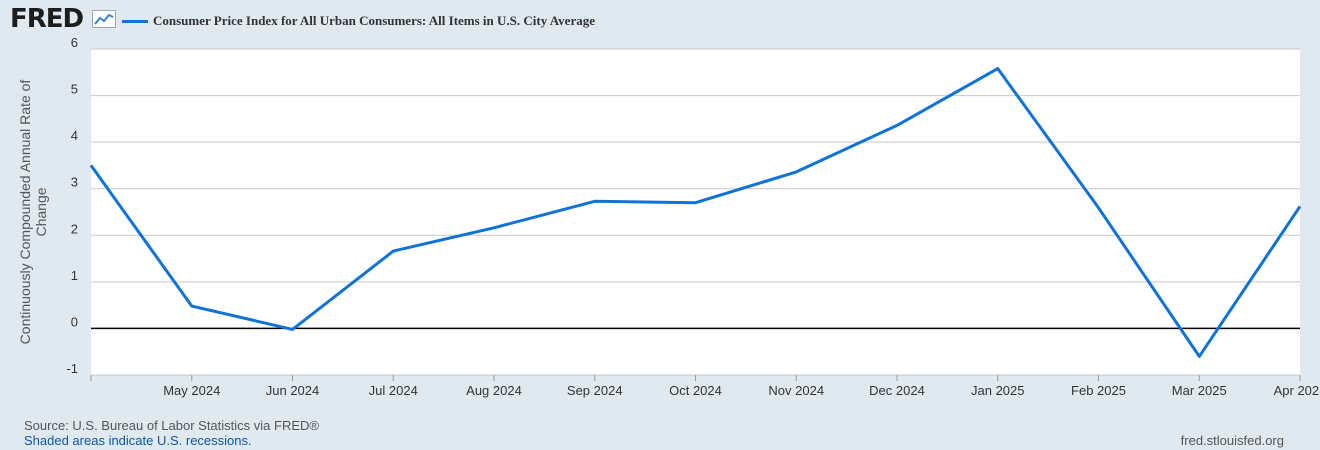  Describe the element at coordinates (74, 182) in the screenshot. I see `y-tick-label: 3` at that location.